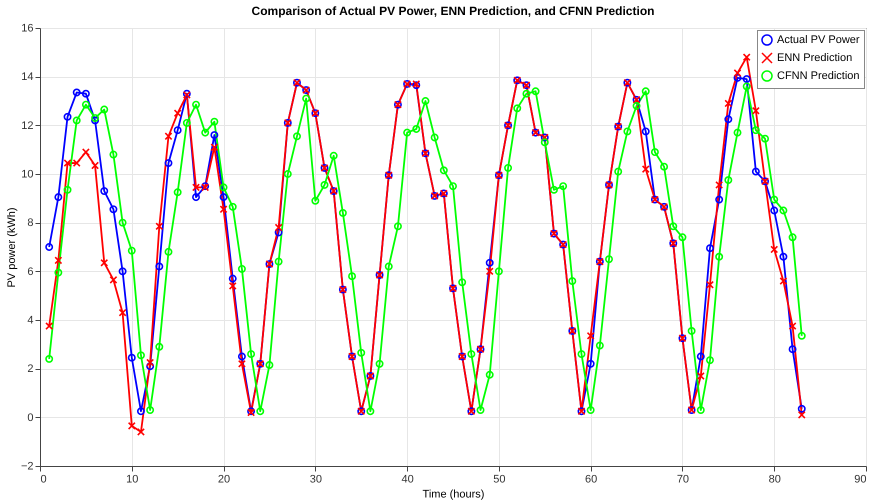 The image size is (877, 504). Describe the element at coordinates (43, 480) in the screenshot. I see `x-tick-label: 0` at that location.